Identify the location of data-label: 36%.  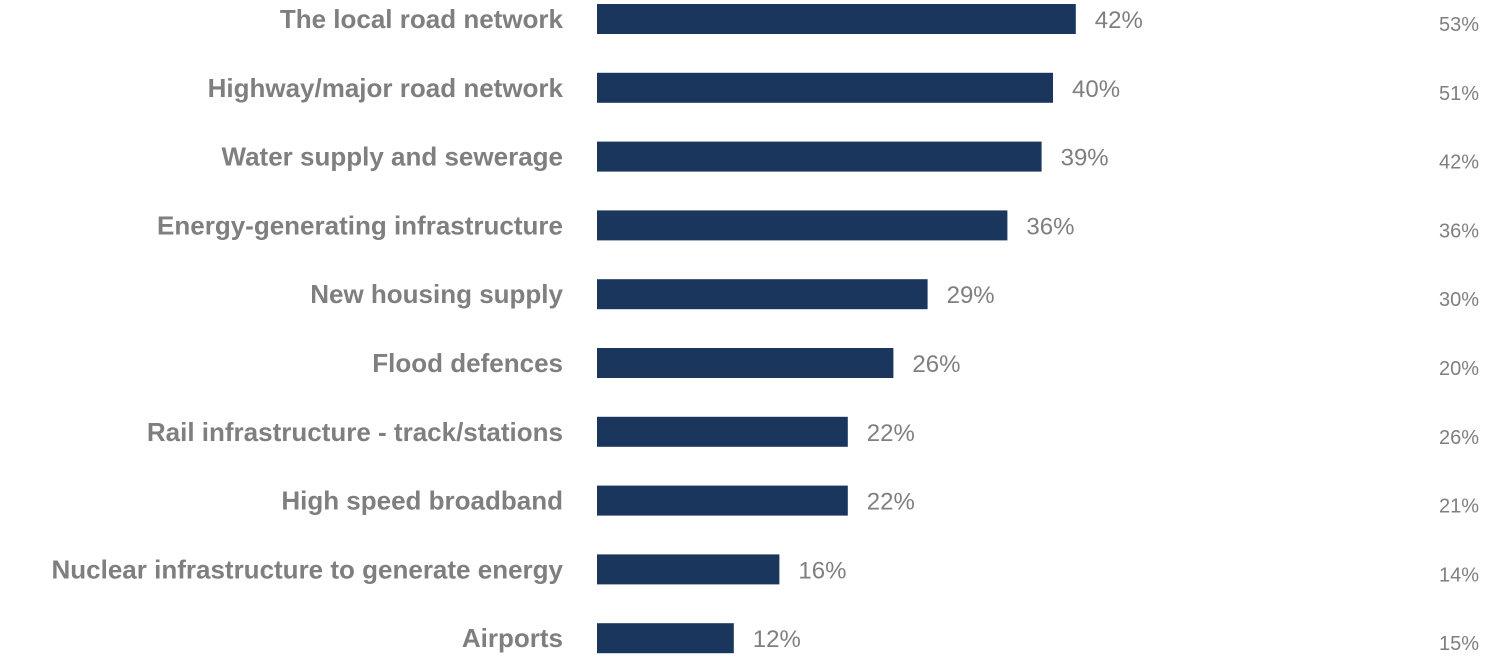
(1050, 226).